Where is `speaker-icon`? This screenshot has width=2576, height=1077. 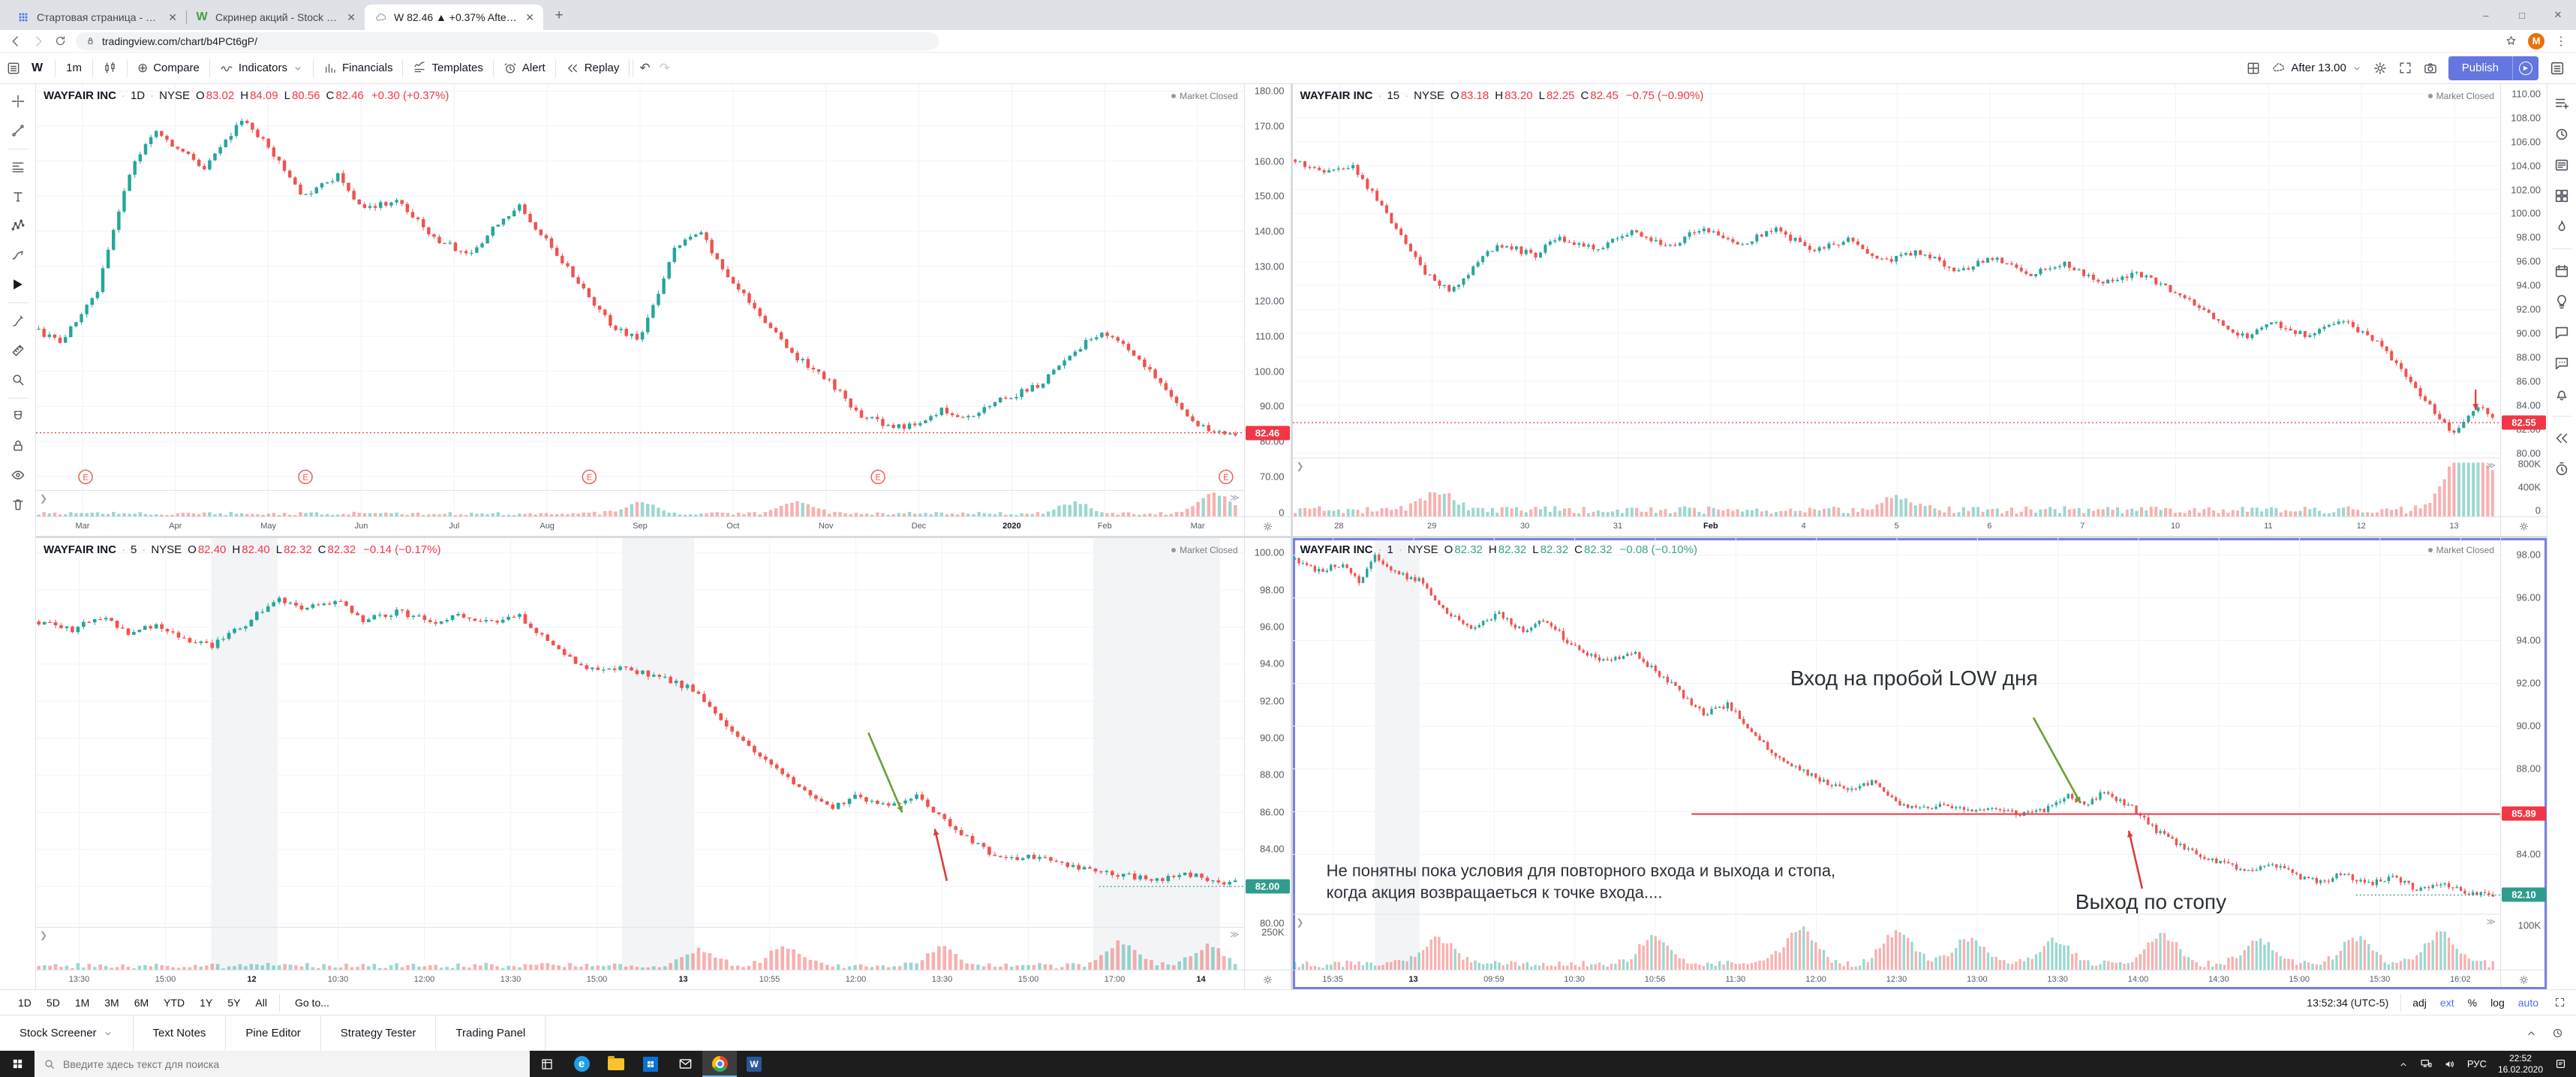 speaker-icon is located at coordinates (2450, 1064).